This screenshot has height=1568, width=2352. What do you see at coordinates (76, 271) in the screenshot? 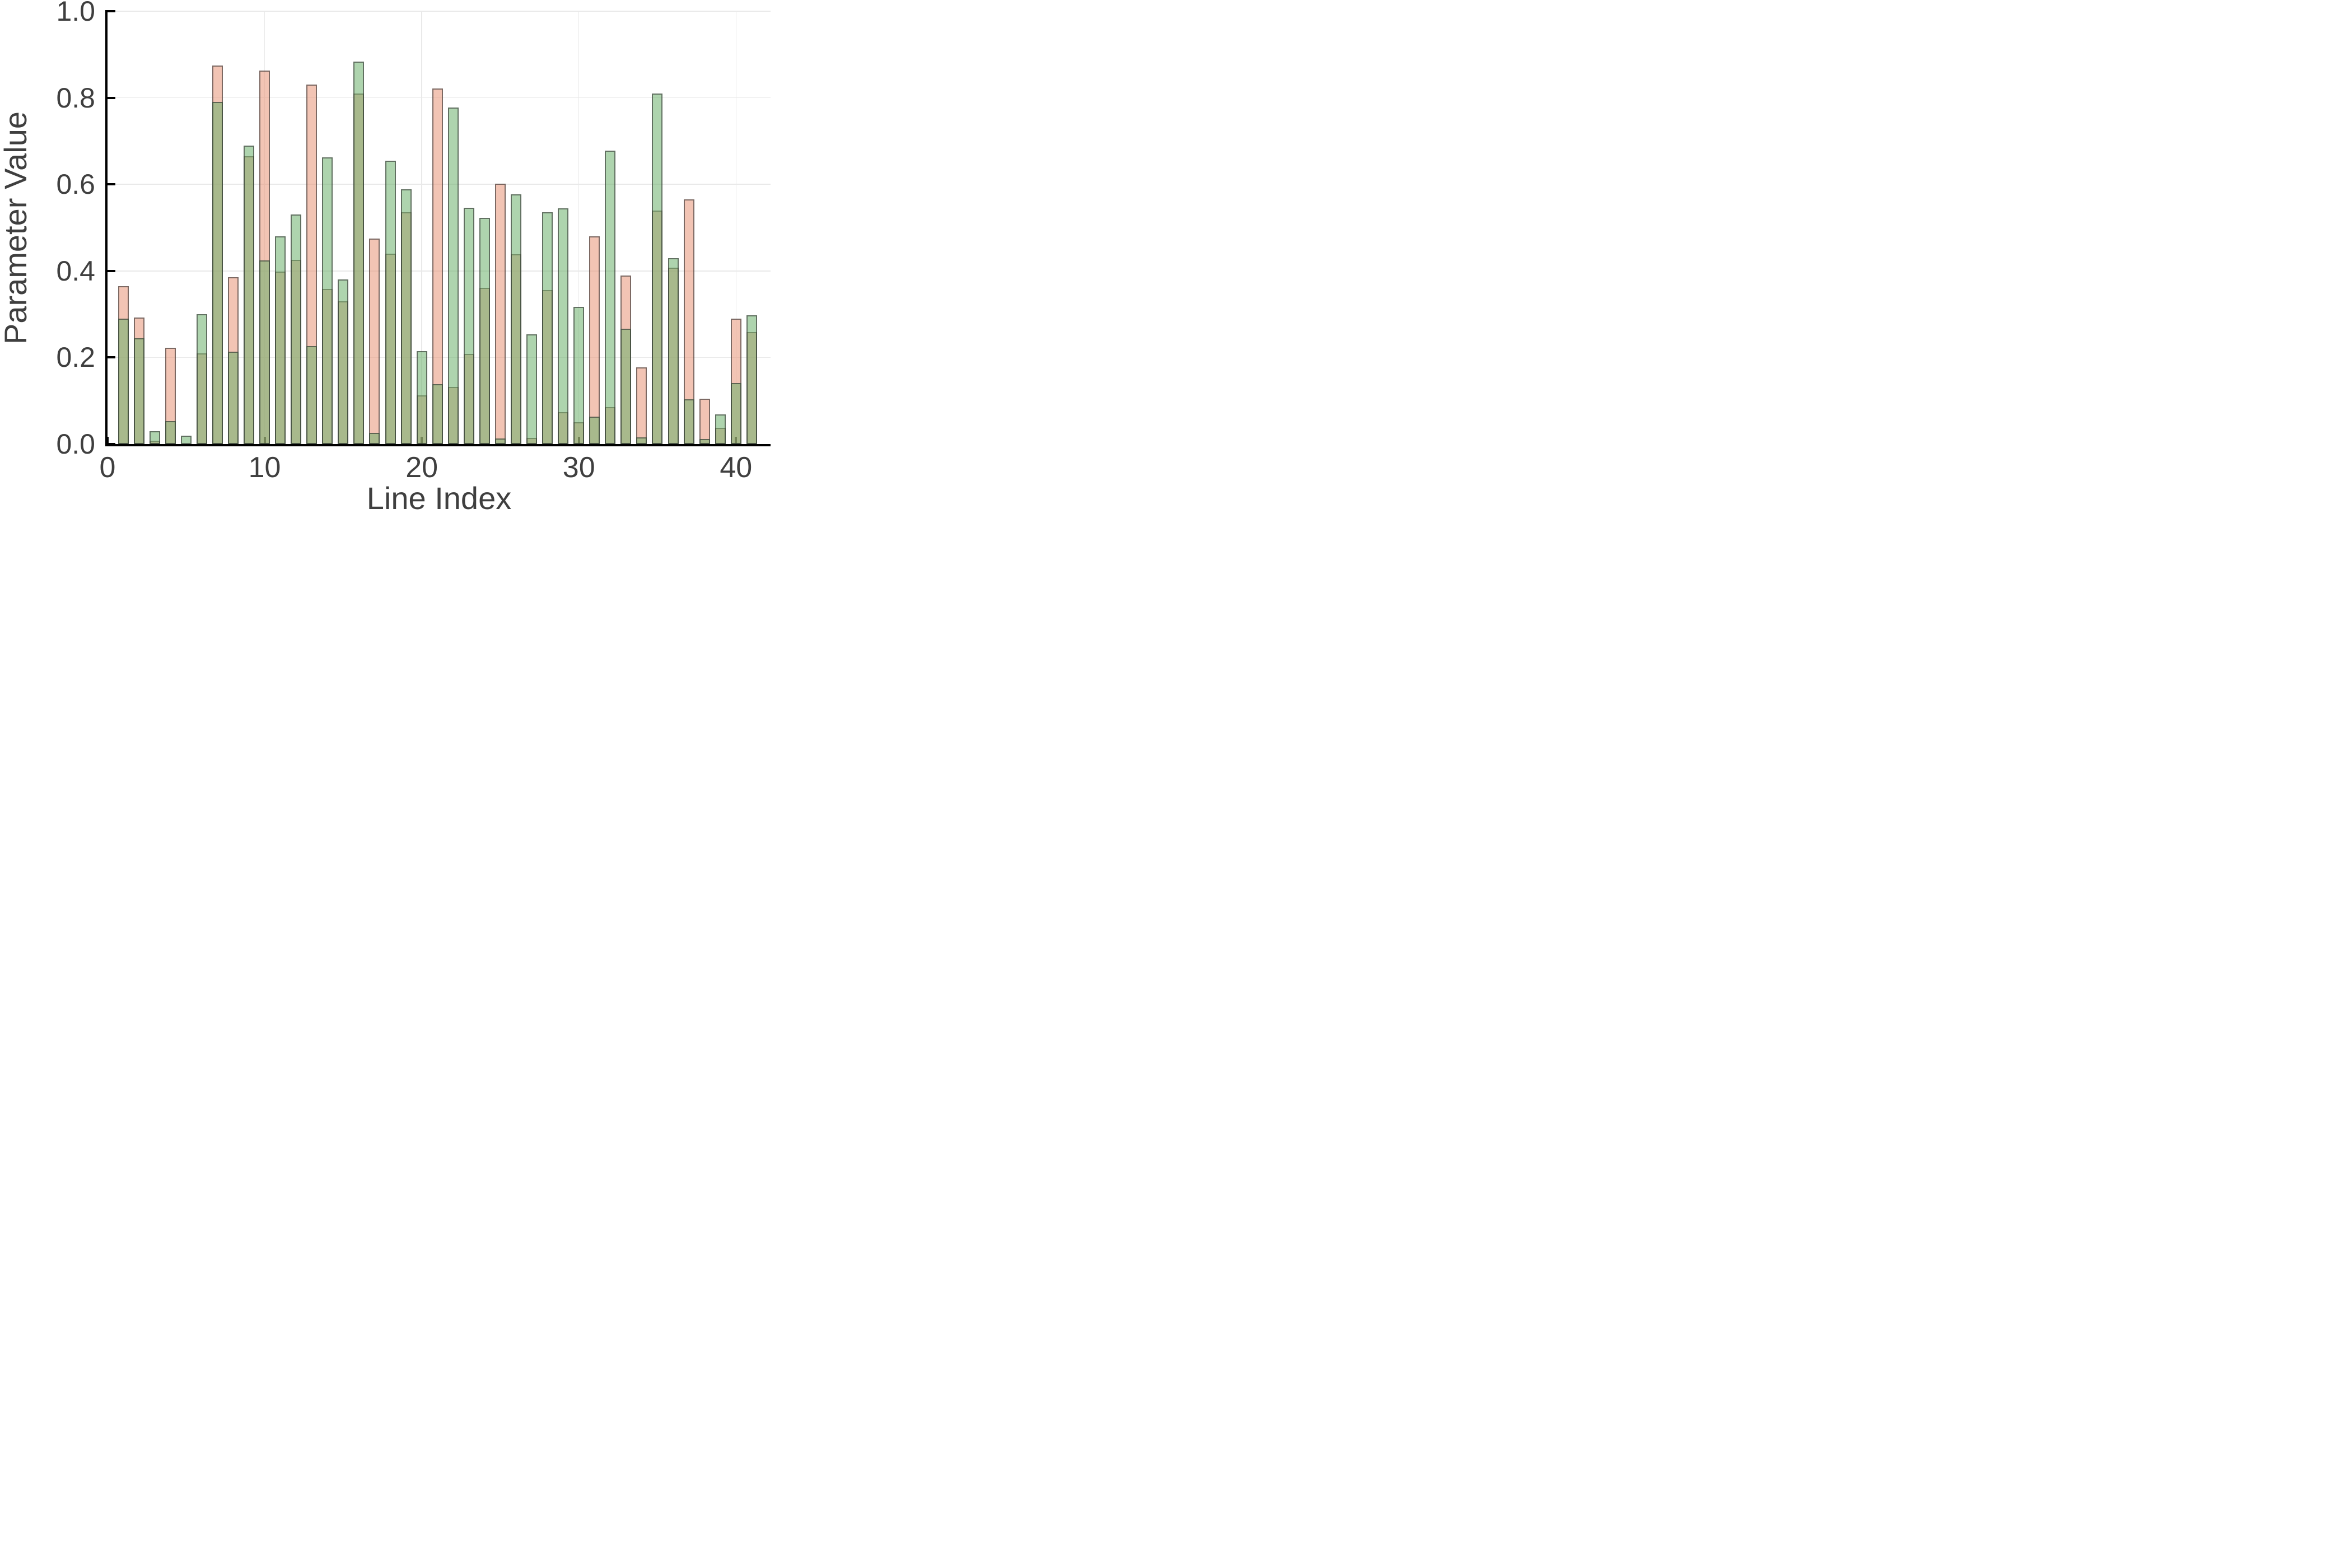
I see `y-tick-label: 0.4` at bounding box center [76, 271].